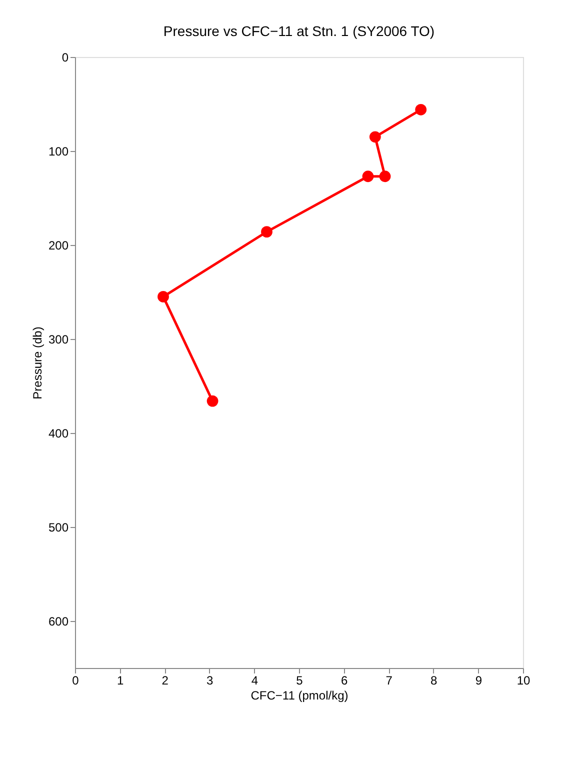  I want to click on x-tick-label: 10, so click(523, 681).